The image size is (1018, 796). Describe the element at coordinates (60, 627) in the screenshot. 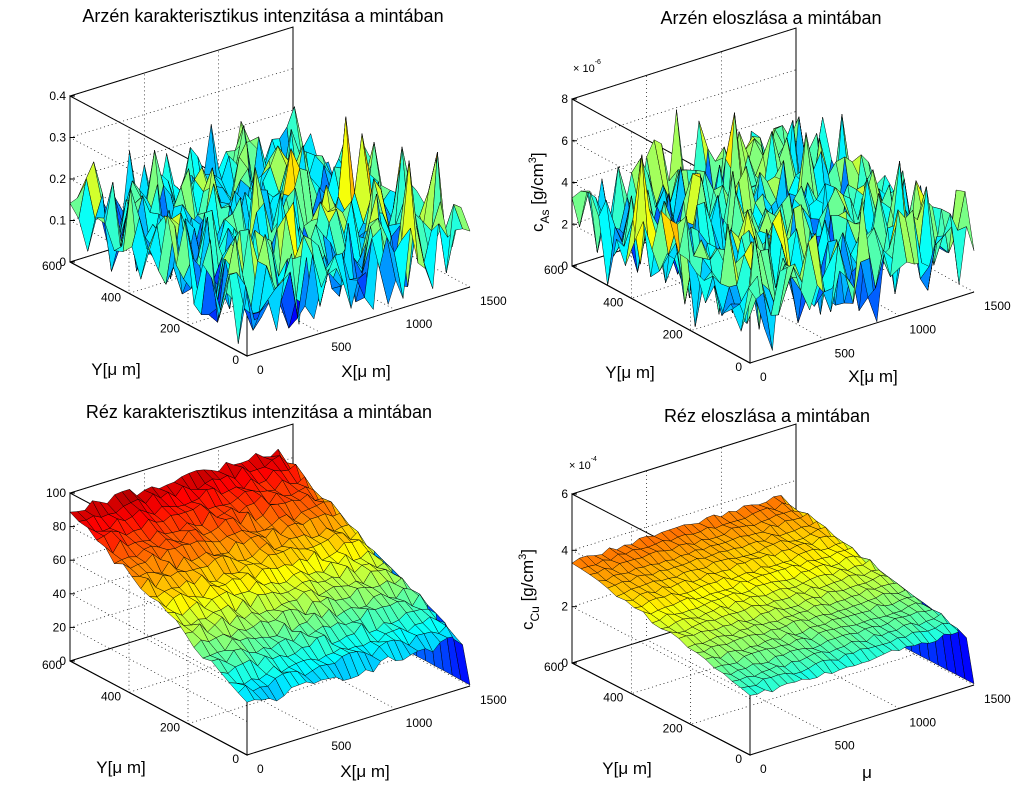

I see `z-tick-label: 20` at that location.